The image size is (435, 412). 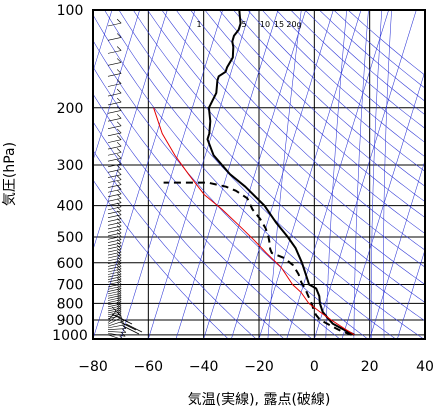 I want to click on y-tick-label: 900, so click(x=70, y=321).